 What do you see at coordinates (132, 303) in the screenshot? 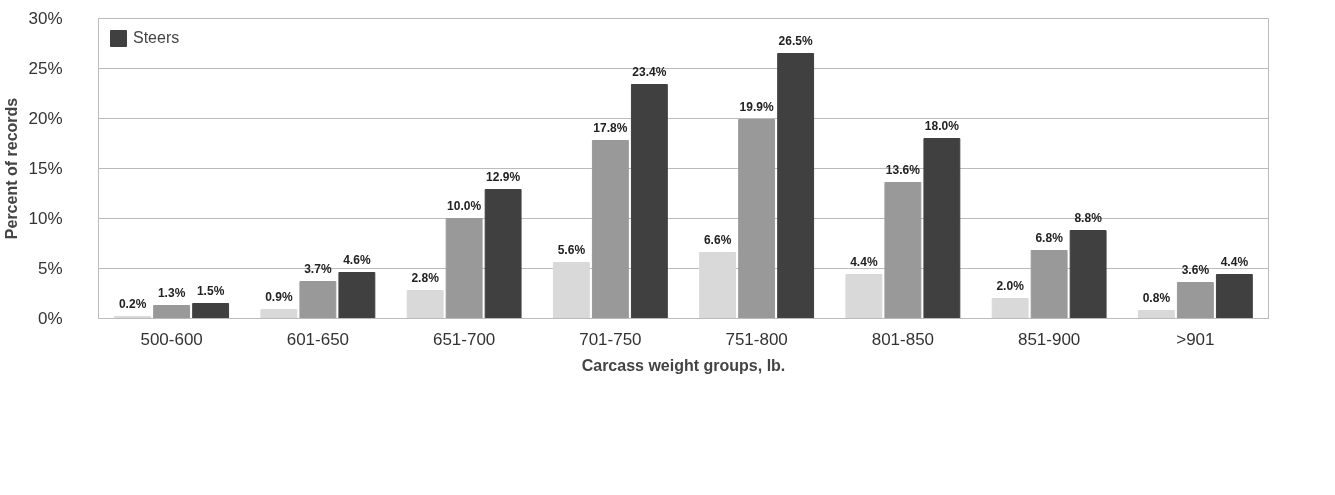
I see `data-label: 0.2%` at bounding box center [132, 303].